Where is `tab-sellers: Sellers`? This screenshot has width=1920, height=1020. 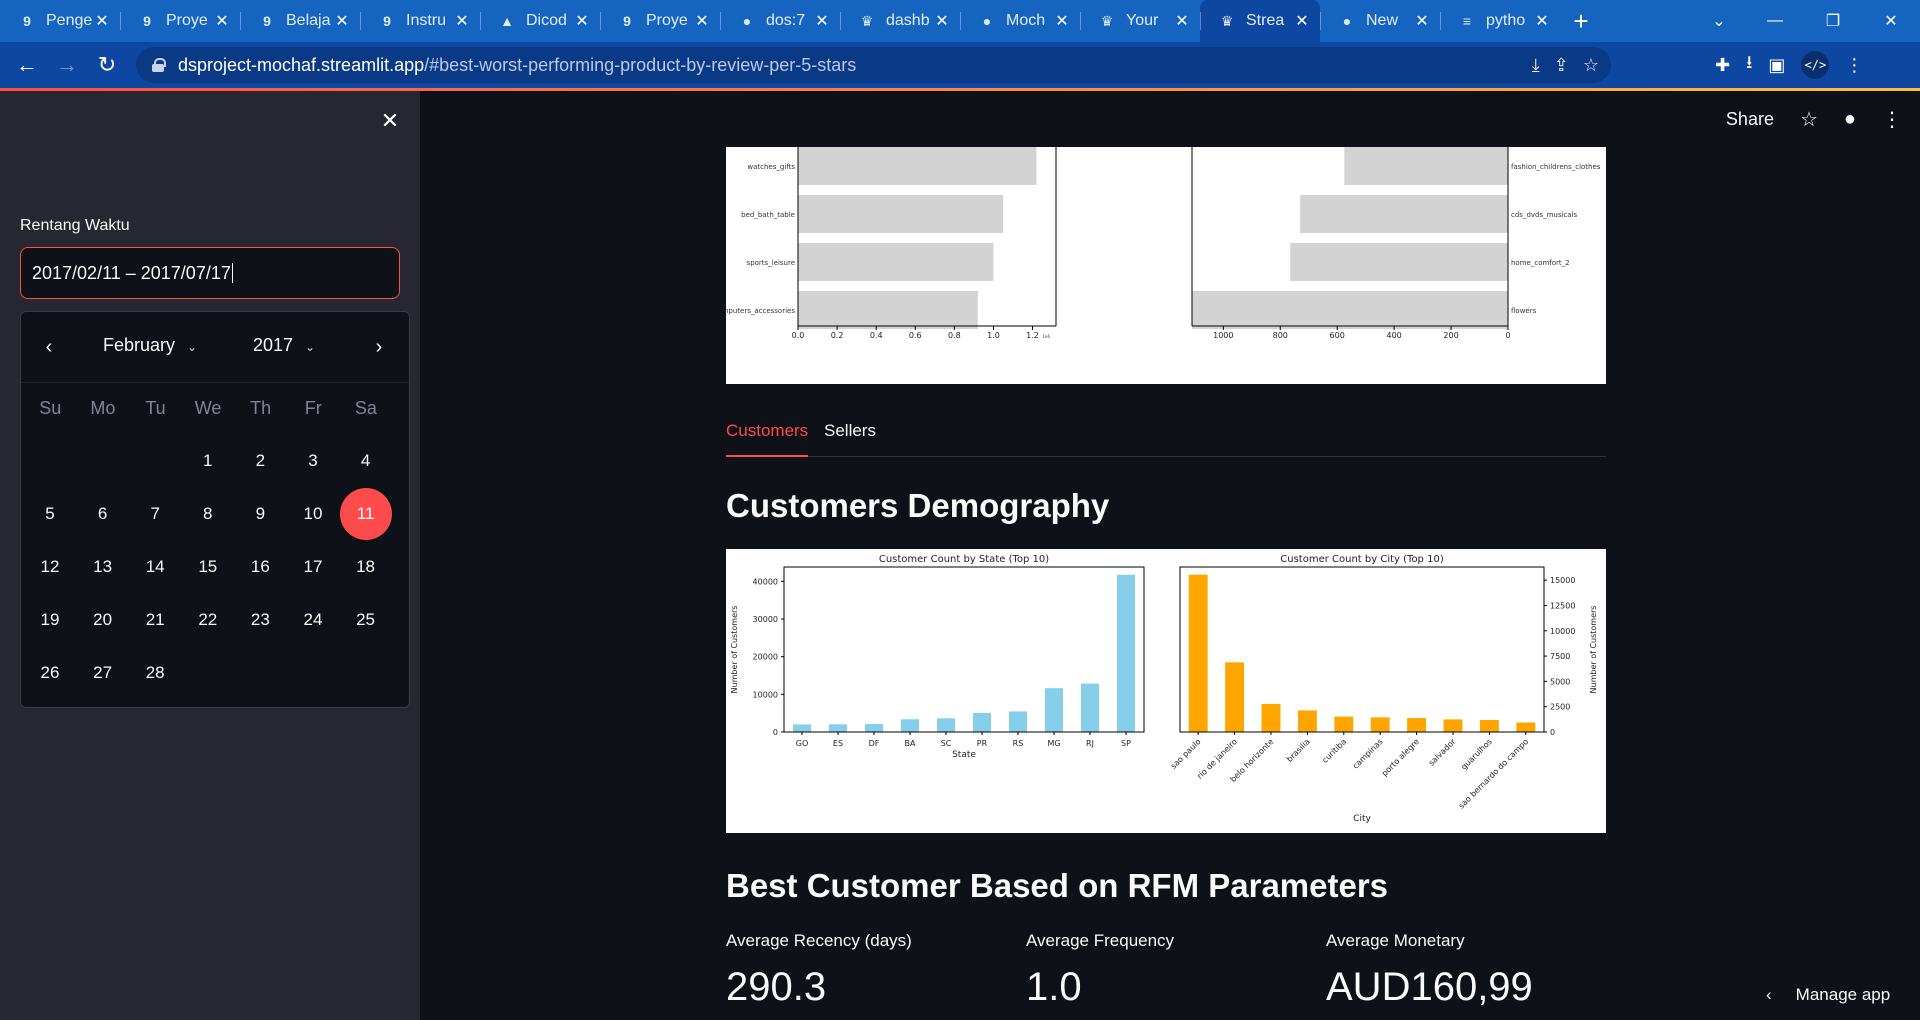
tab-sellers: Sellers is located at coordinates (850, 430).